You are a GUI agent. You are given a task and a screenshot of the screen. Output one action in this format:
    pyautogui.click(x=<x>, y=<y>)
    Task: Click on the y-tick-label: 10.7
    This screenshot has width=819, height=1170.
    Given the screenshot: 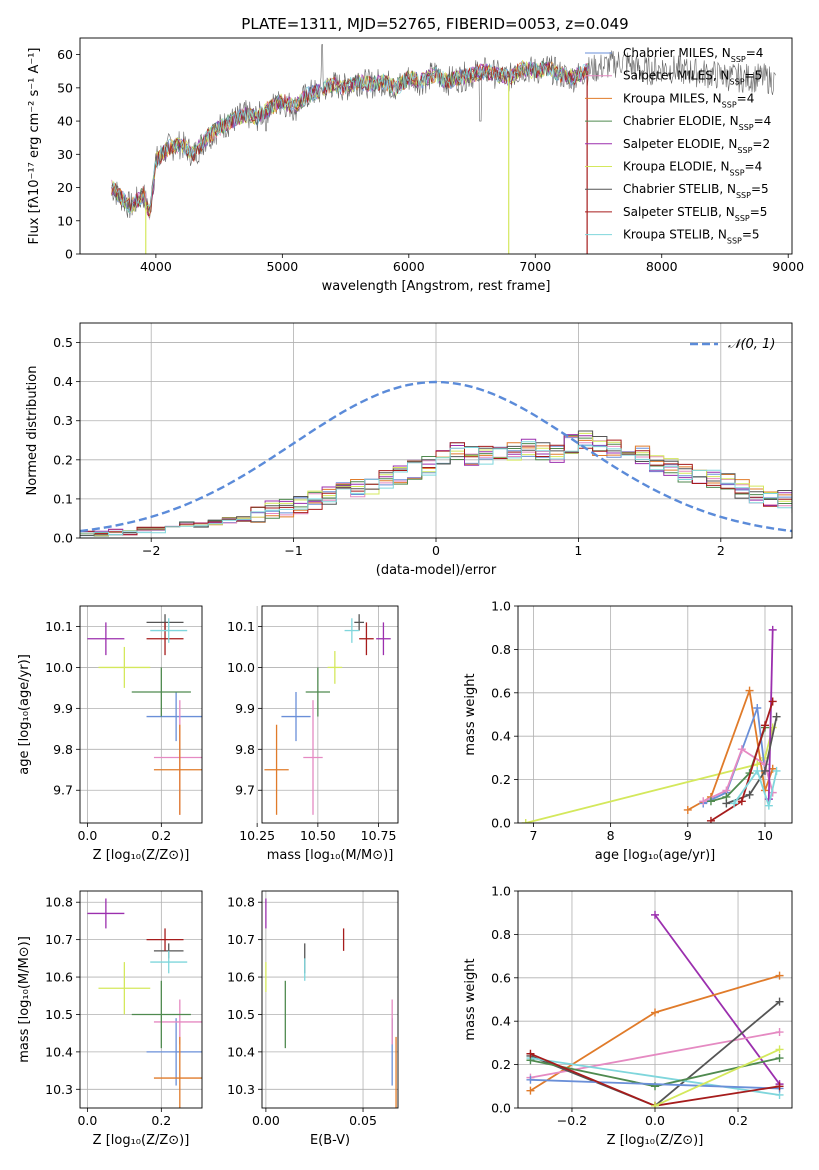 What is the action you would take?
    pyautogui.click(x=241, y=939)
    